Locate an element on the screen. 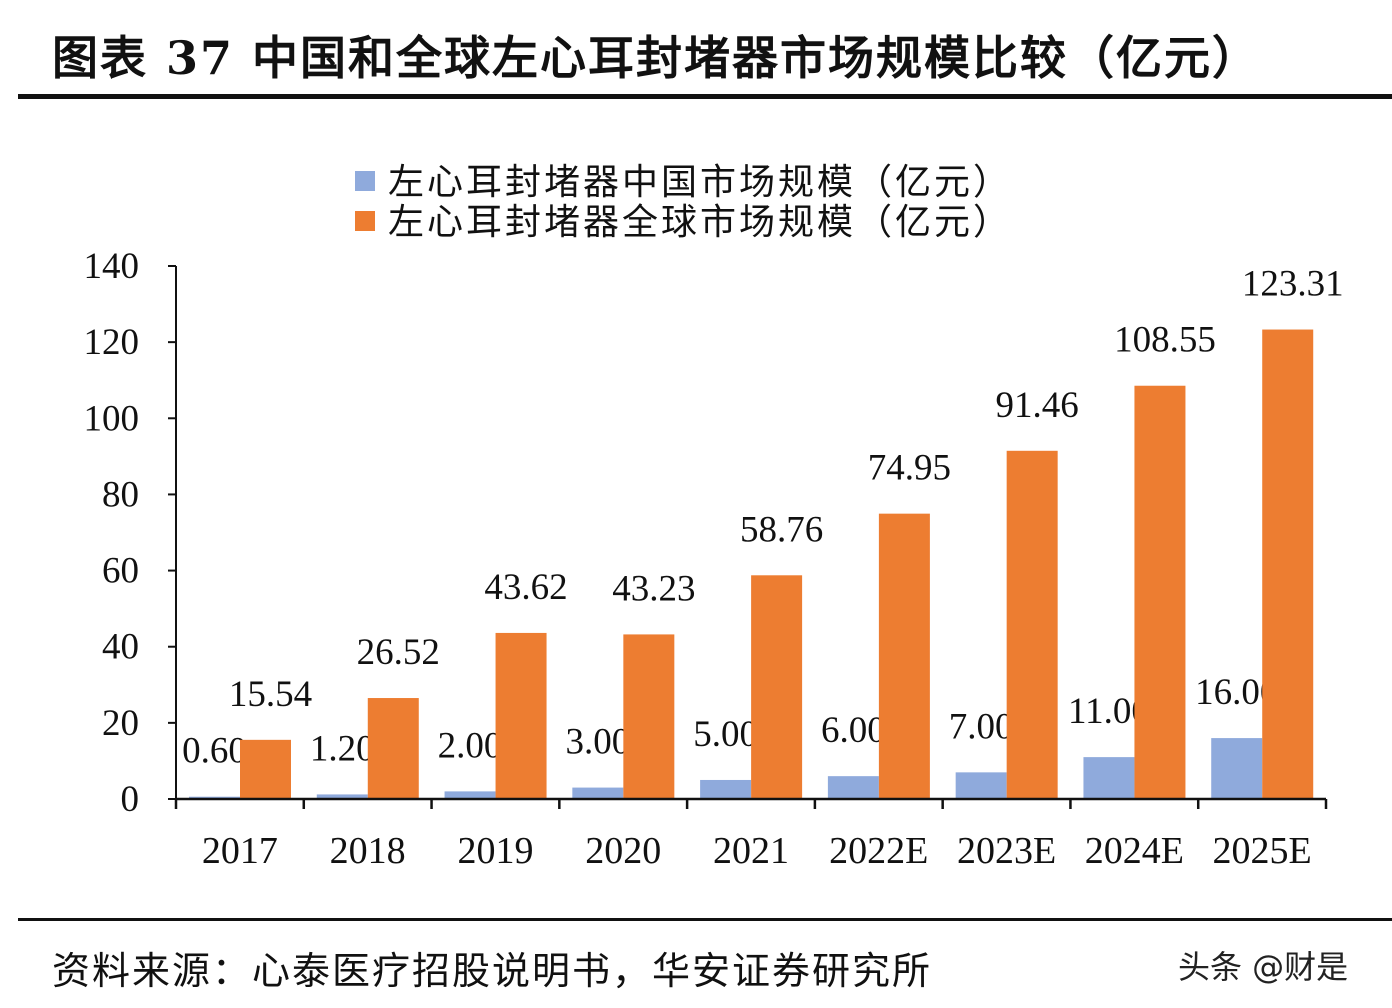 The height and width of the screenshot is (1008, 1392). y-tick-label: 20 is located at coordinates (120, 723).